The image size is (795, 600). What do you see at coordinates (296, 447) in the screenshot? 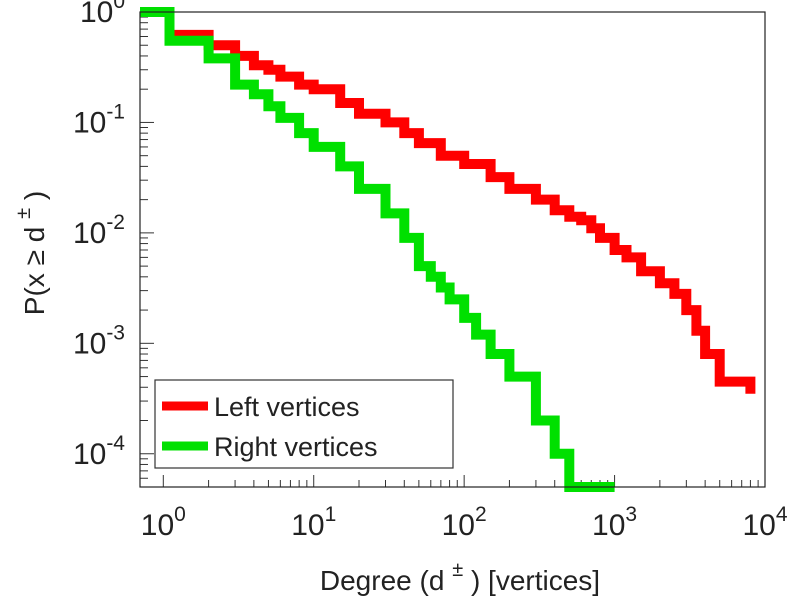
I see `legend-label-right-vertices: Right vertices` at bounding box center [296, 447].